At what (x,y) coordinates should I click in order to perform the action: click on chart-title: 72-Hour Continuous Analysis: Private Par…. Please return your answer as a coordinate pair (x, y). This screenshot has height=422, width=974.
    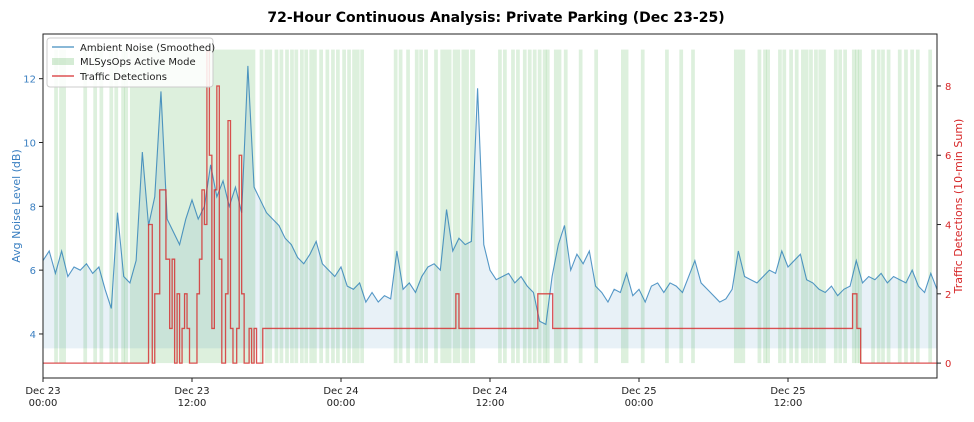
    Looking at the image, I should click on (495, 18).